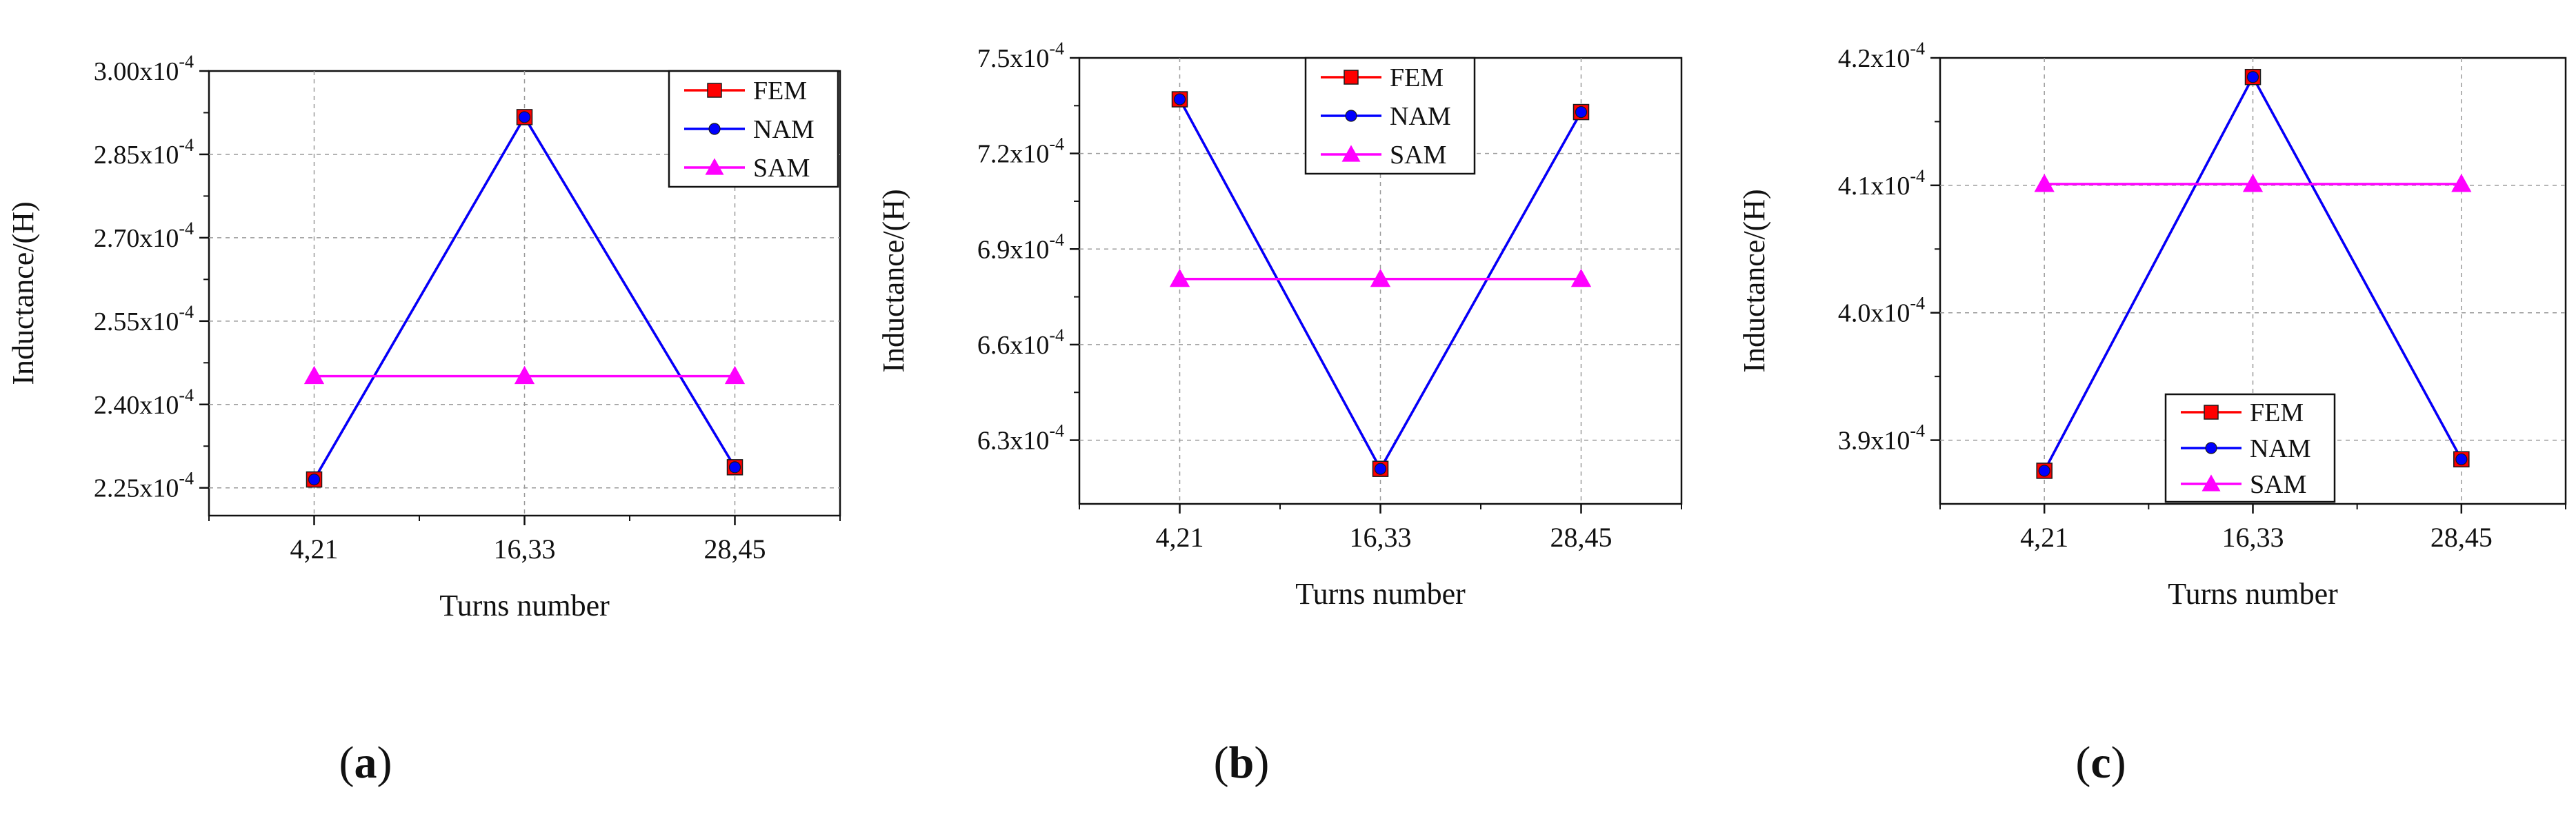 Image resolution: width=2576 pixels, height=832 pixels. I want to click on panel-label: (c), so click(2100, 763).